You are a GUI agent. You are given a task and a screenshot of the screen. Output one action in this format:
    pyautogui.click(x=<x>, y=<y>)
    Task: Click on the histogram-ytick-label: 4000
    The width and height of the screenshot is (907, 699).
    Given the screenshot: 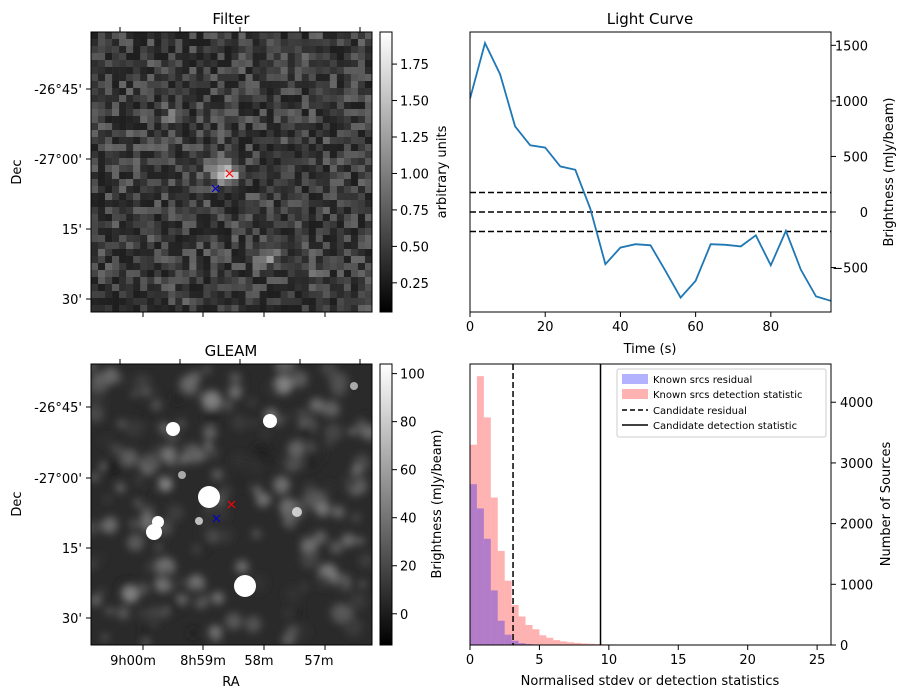 What is the action you would take?
    pyautogui.click(x=856, y=403)
    